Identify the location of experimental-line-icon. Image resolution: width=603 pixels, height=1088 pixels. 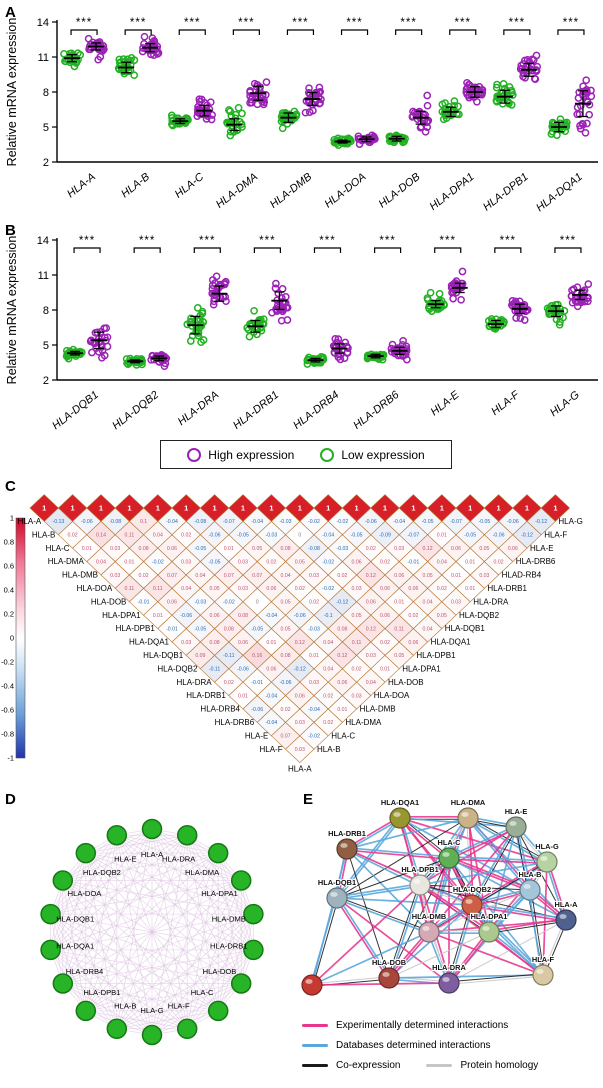
(315, 1025).